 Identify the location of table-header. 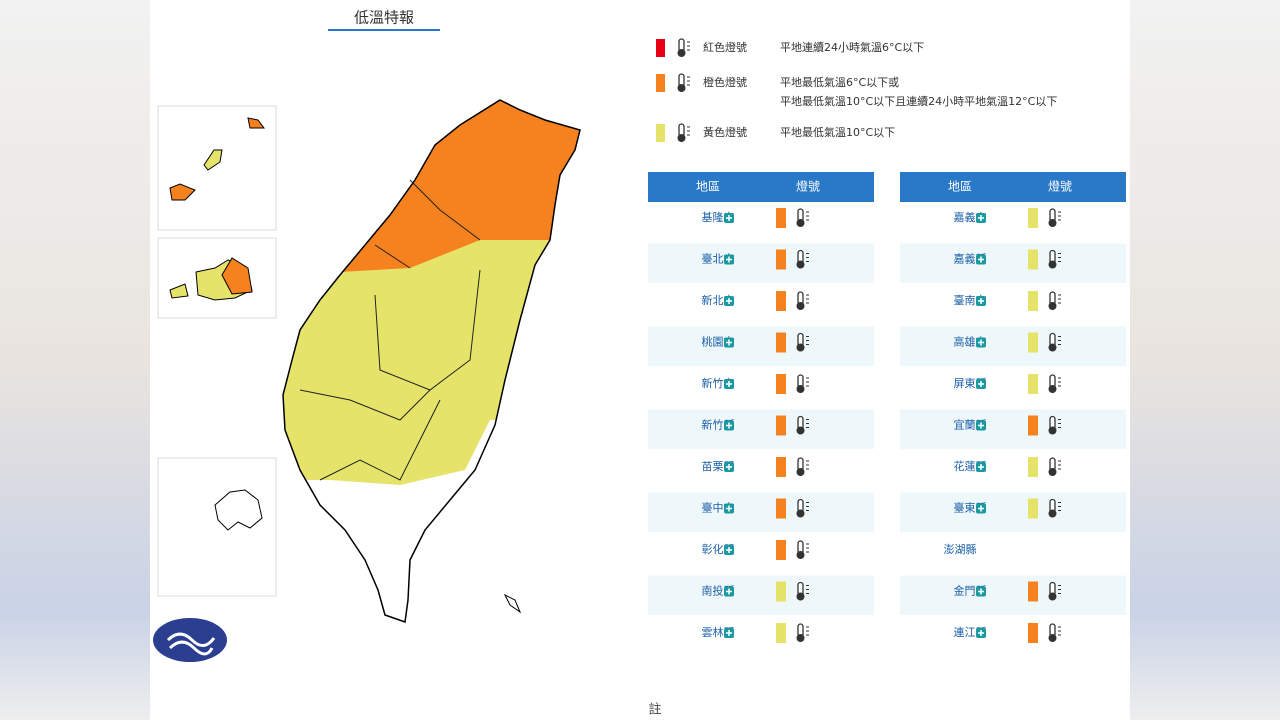
(761, 187).